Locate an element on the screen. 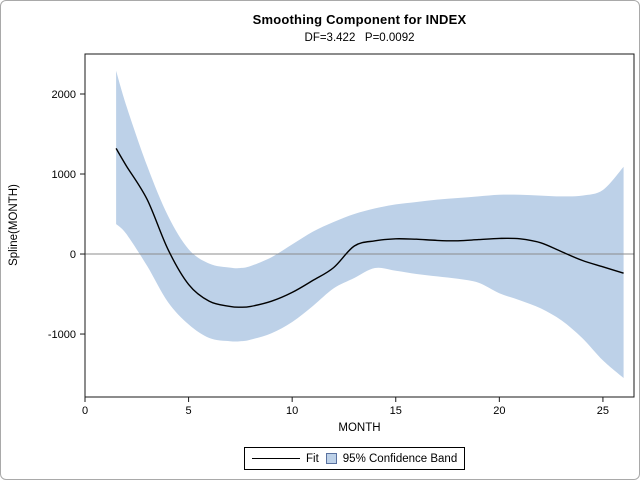 The image size is (640, 480). confidence-band-swatch-icon is located at coordinates (331, 458).